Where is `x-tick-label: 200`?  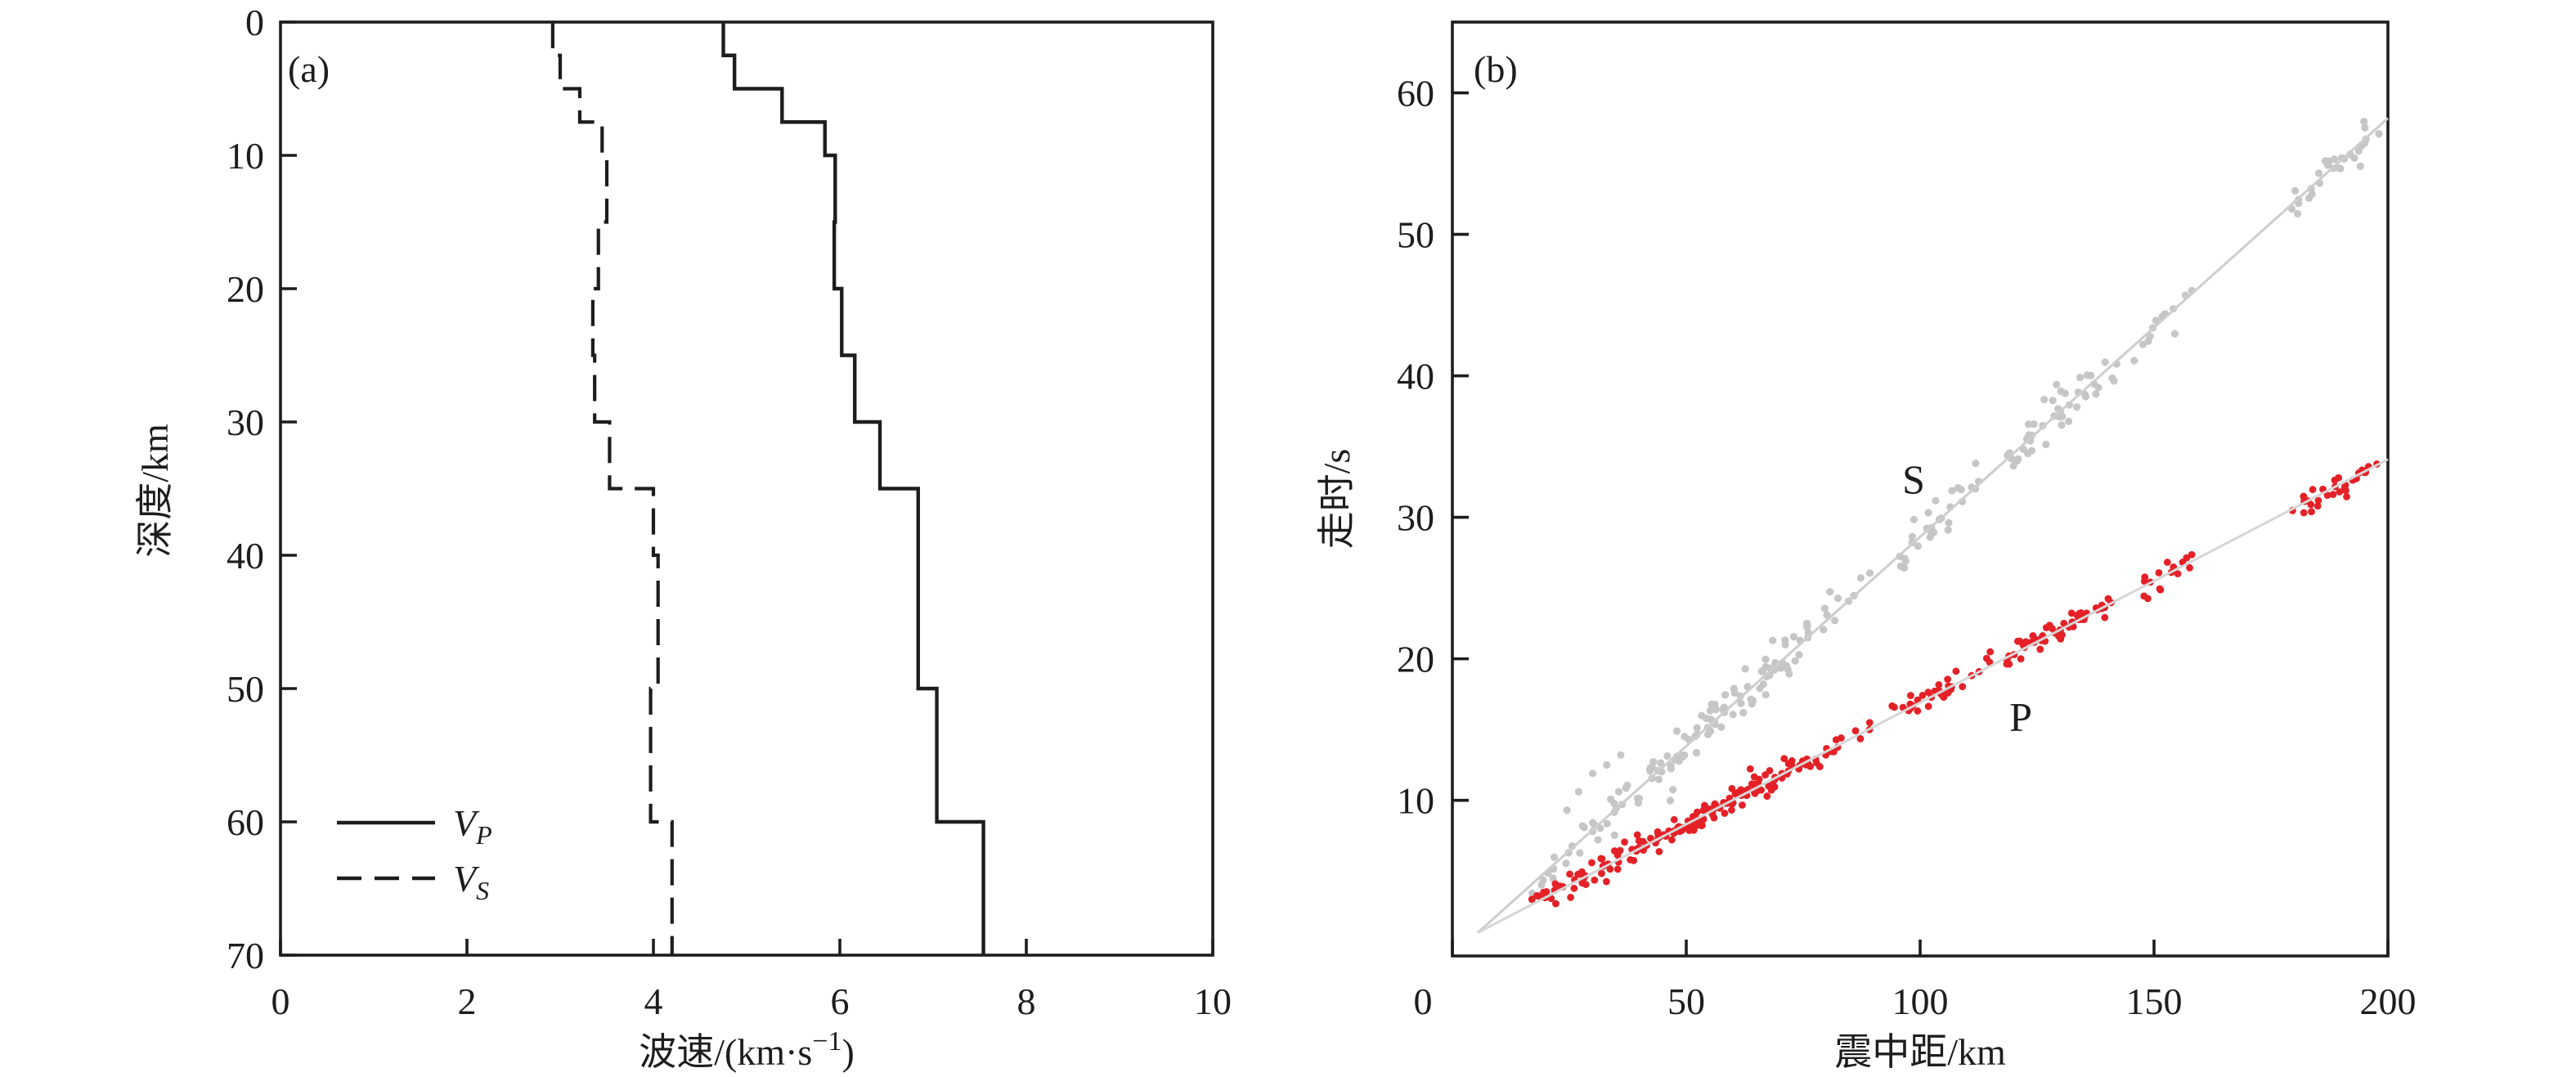 x-tick-label: 200 is located at coordinates (2388, 1001).